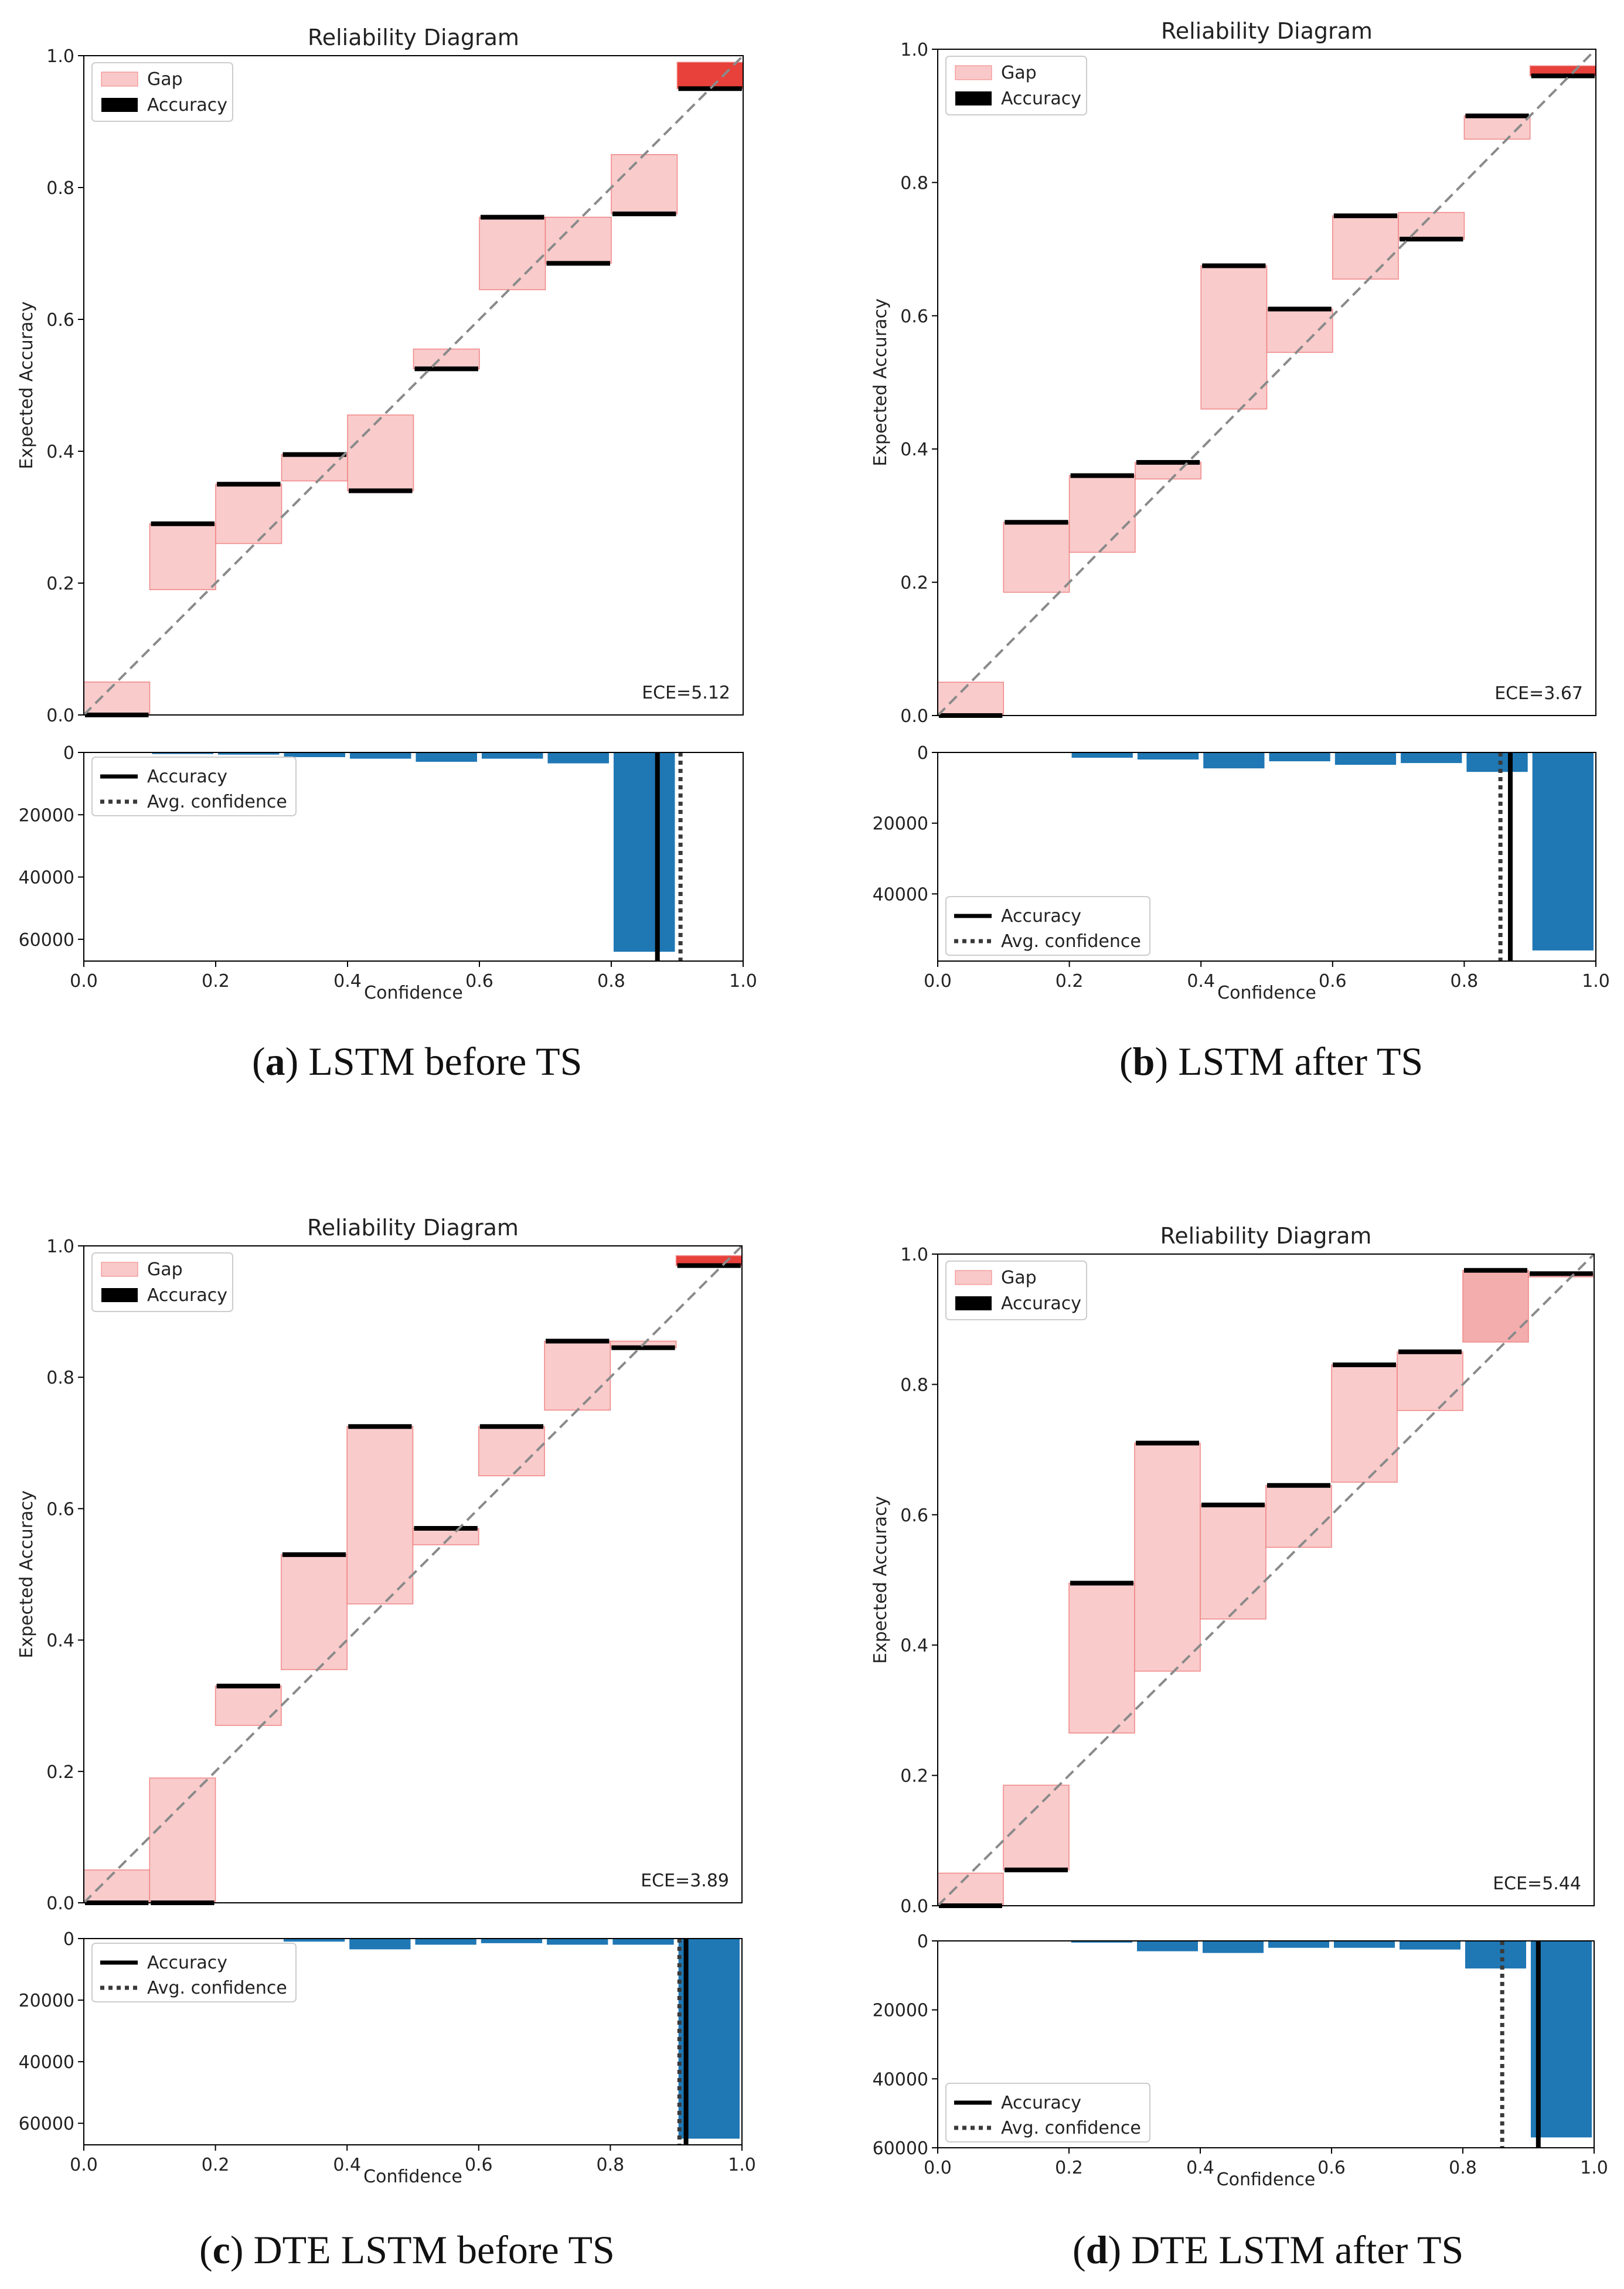 The height and width of the screenshot is (2289, 1624). What do you see at coordinates (686, 693) in the screenshot?
I see `ece-value: ECE=5.12` at bounding box center [686, 693].